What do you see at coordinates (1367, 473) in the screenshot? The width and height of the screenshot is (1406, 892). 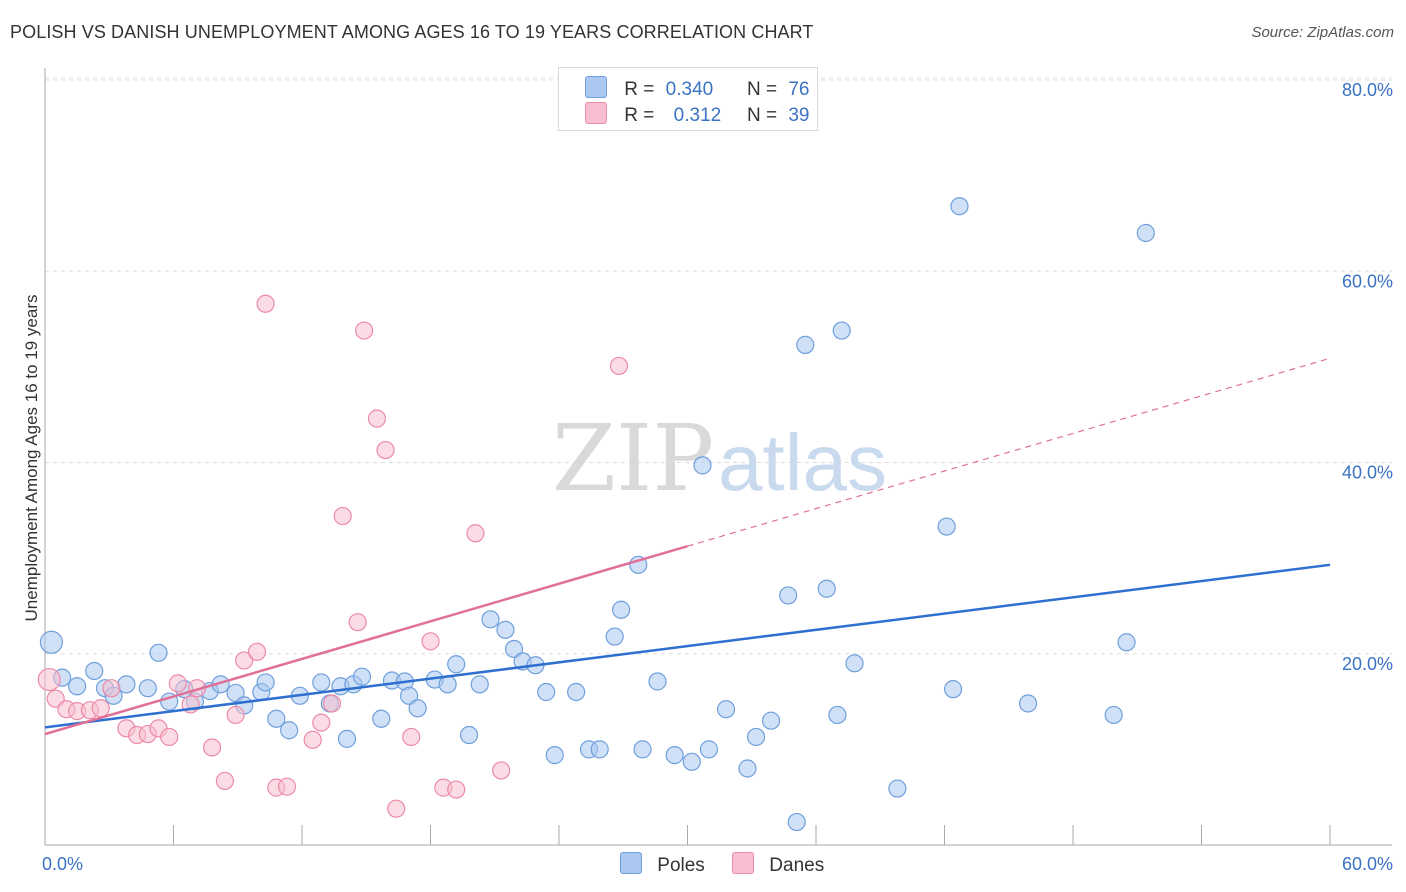 I see `y-tick-label: 40.0%` at bounding box center [1367, 473].